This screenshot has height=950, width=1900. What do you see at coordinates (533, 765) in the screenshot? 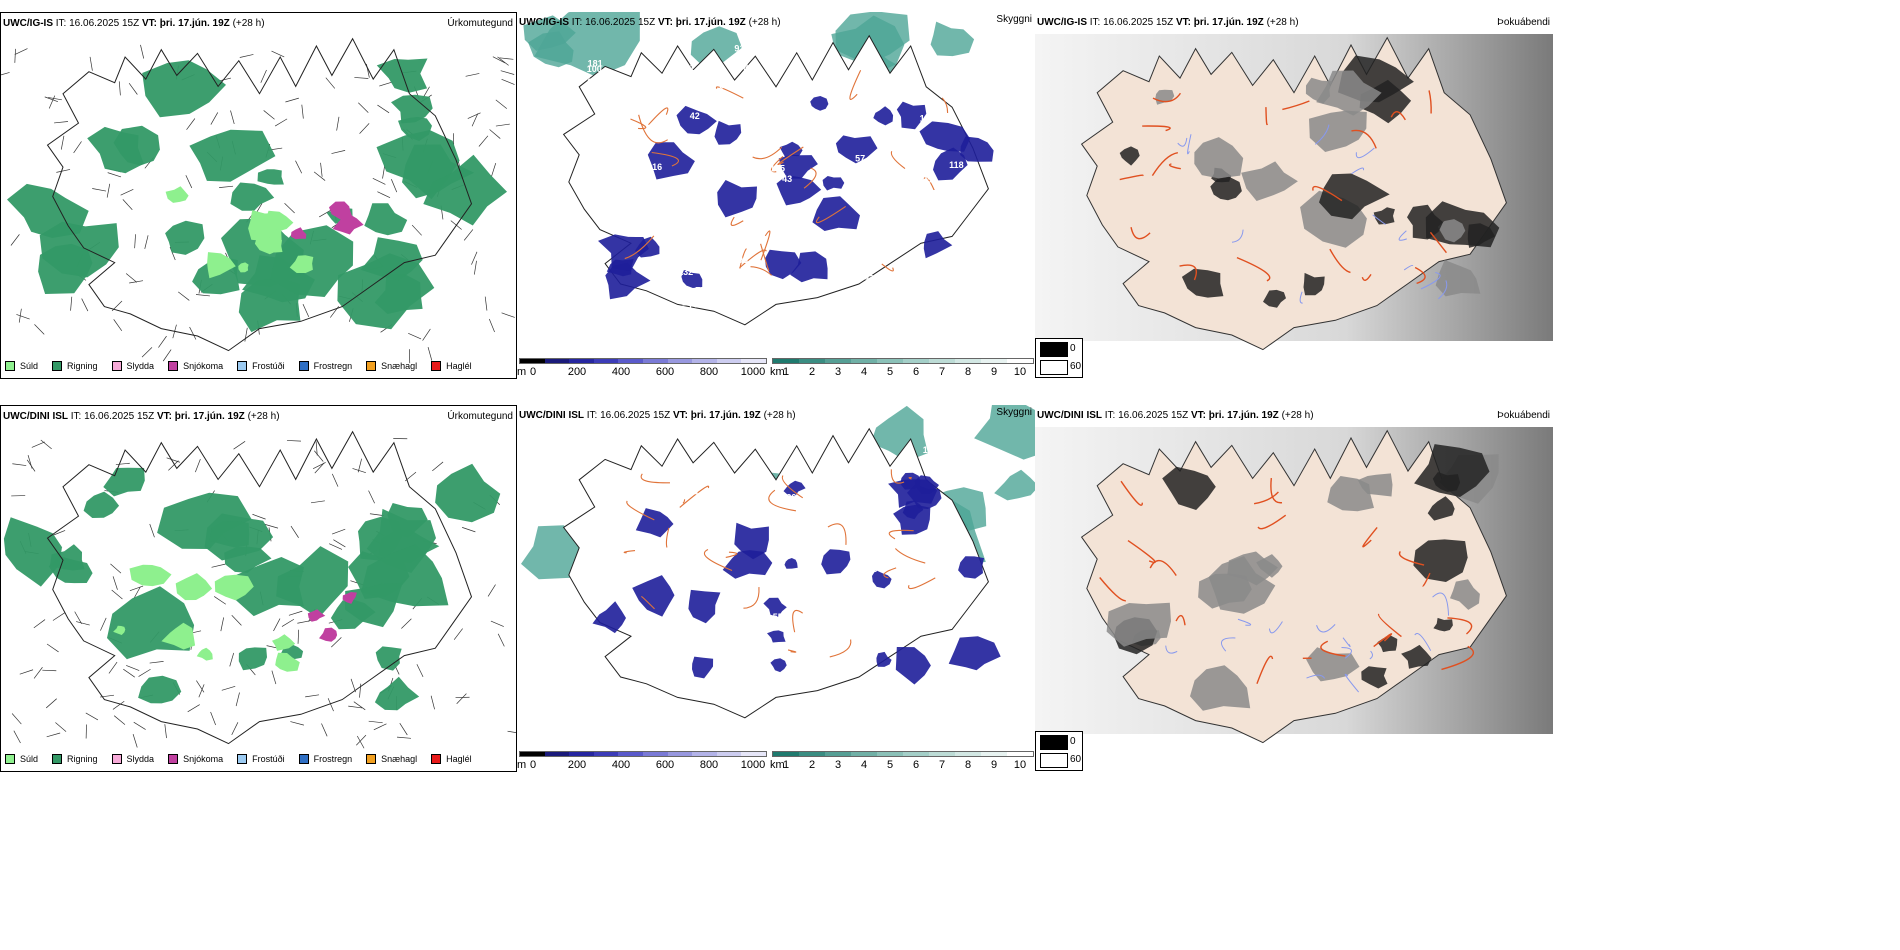
I see `colorbar-tick: 0` at bounding box center [533, 765].